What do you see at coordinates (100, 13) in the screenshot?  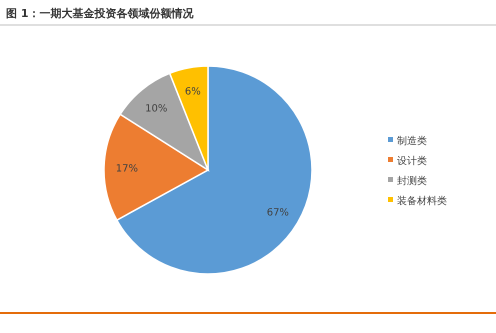 I see `chart-title: 图 1：一期大基金投资各领域份额情况` at bounding box center [100, 13].